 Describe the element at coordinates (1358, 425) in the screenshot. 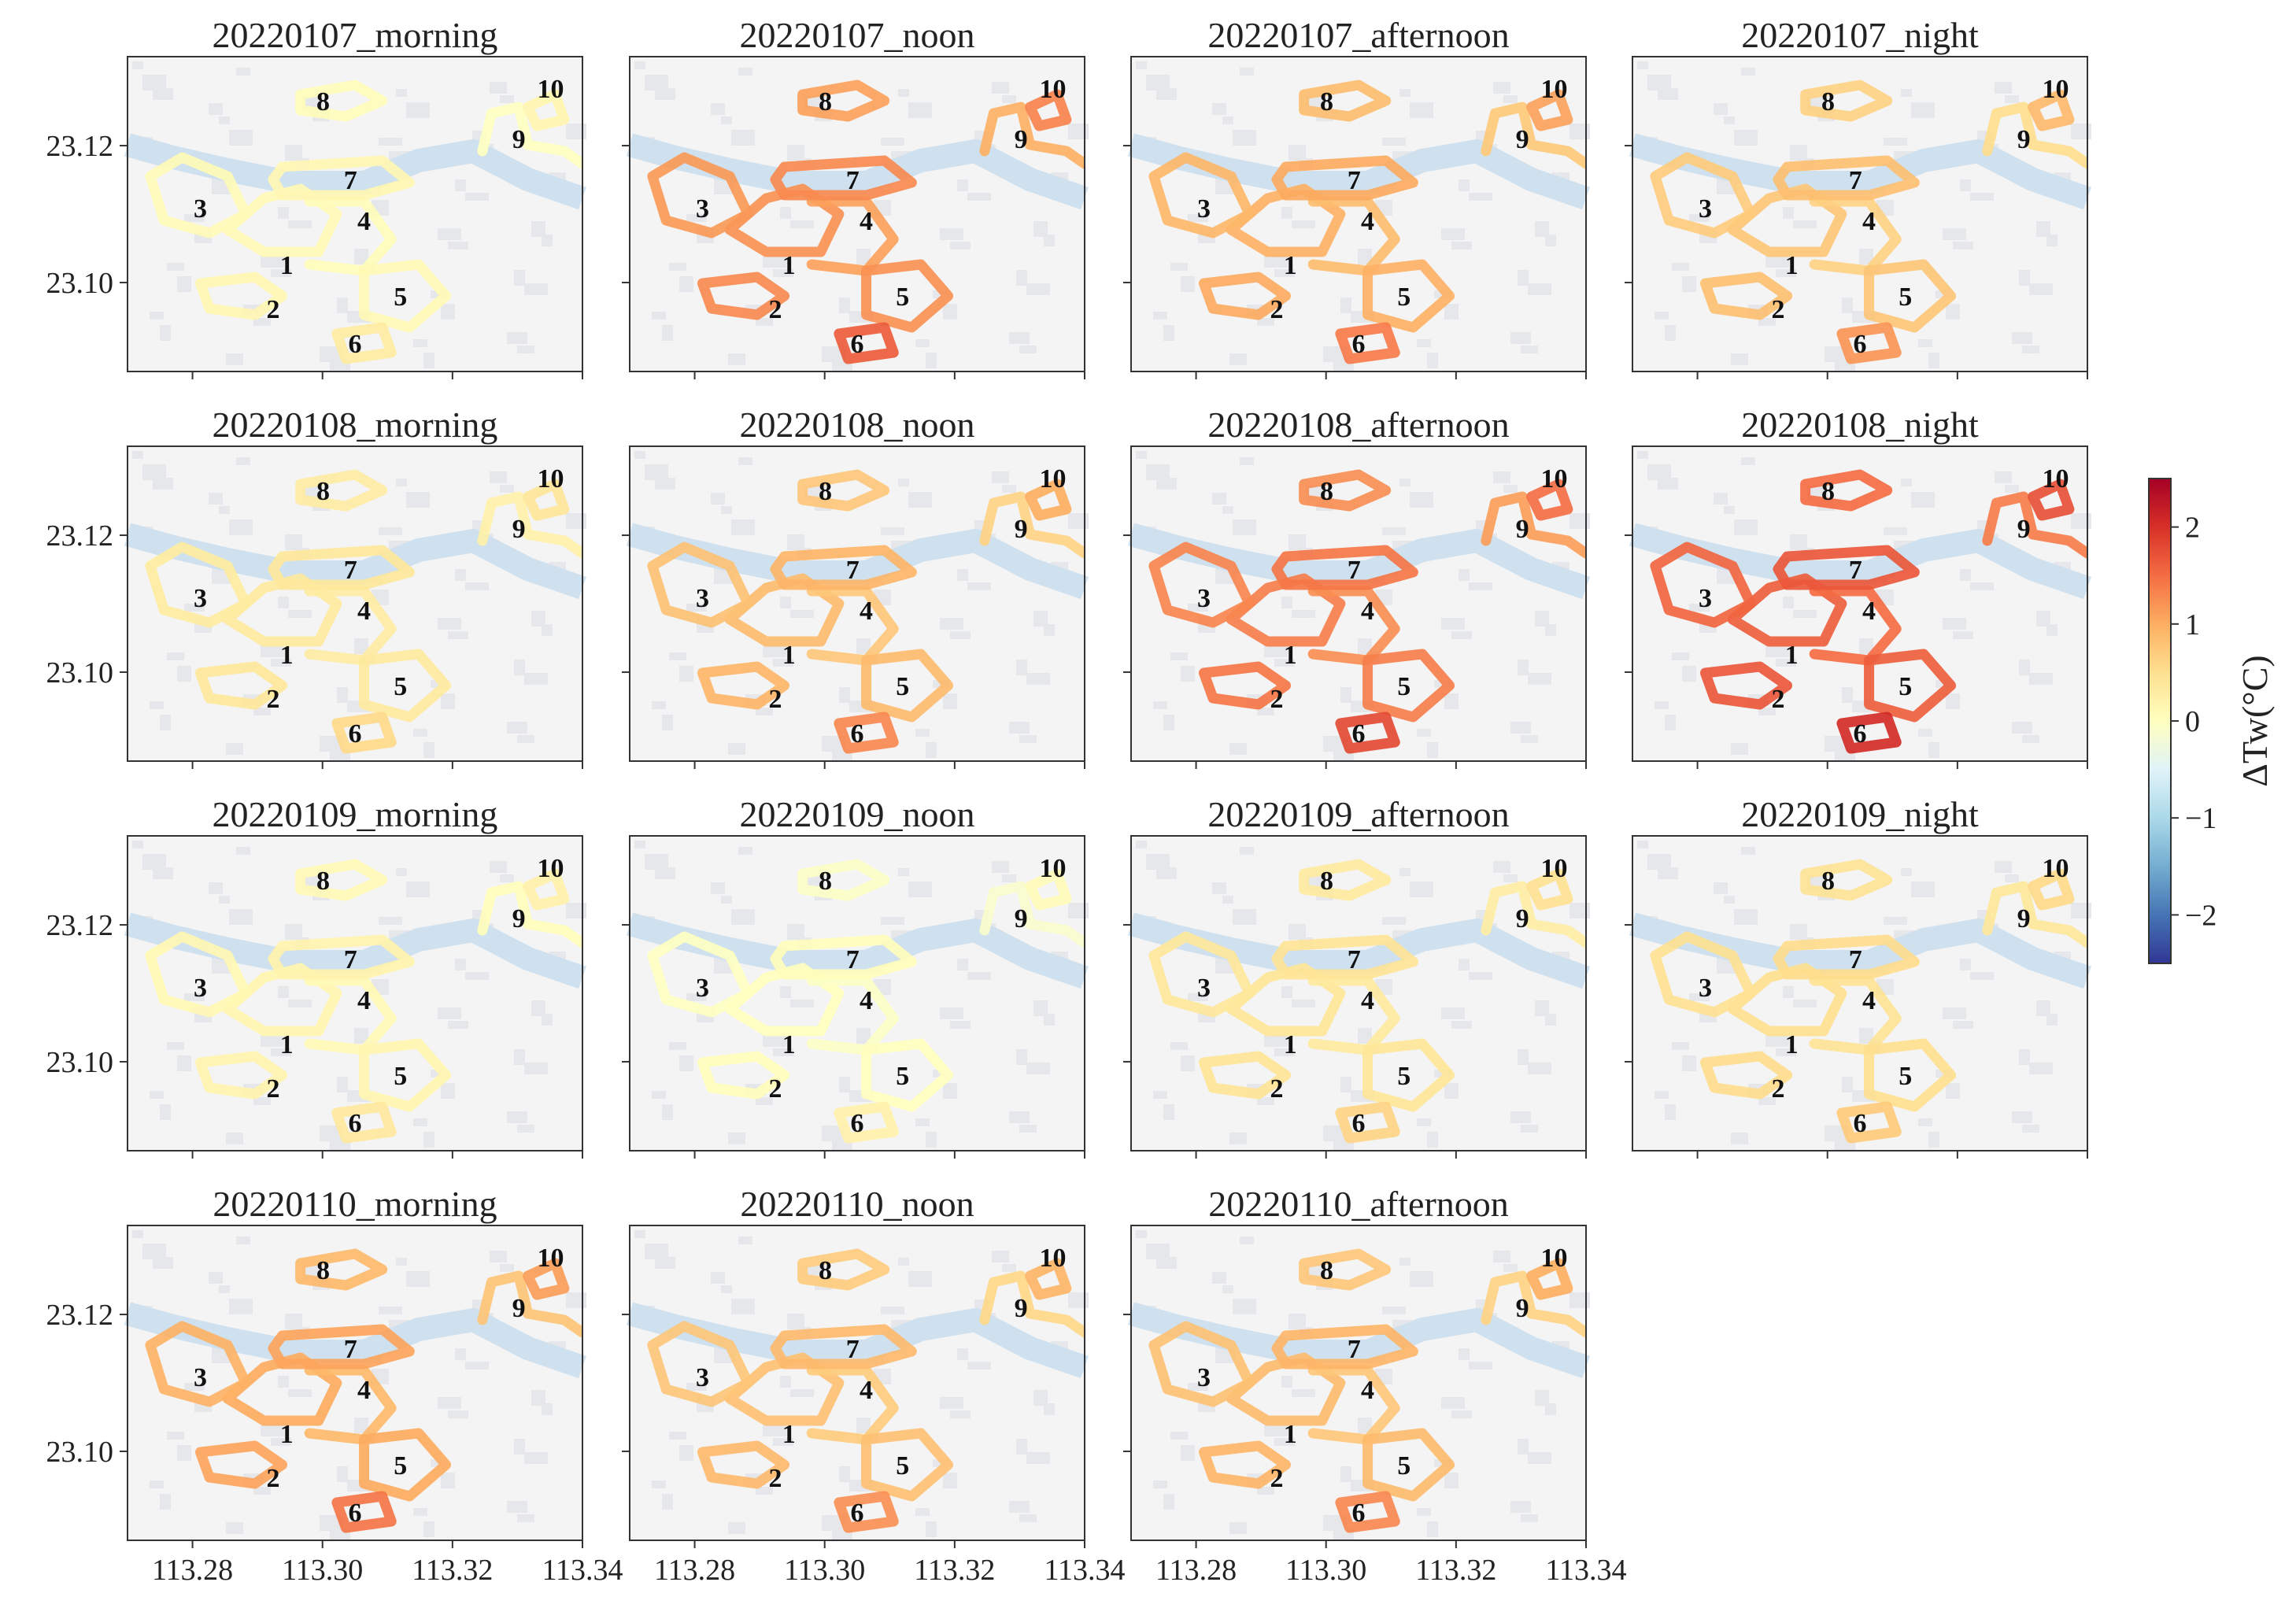

I see `panel-title: 20220108_afternoon` at that location.